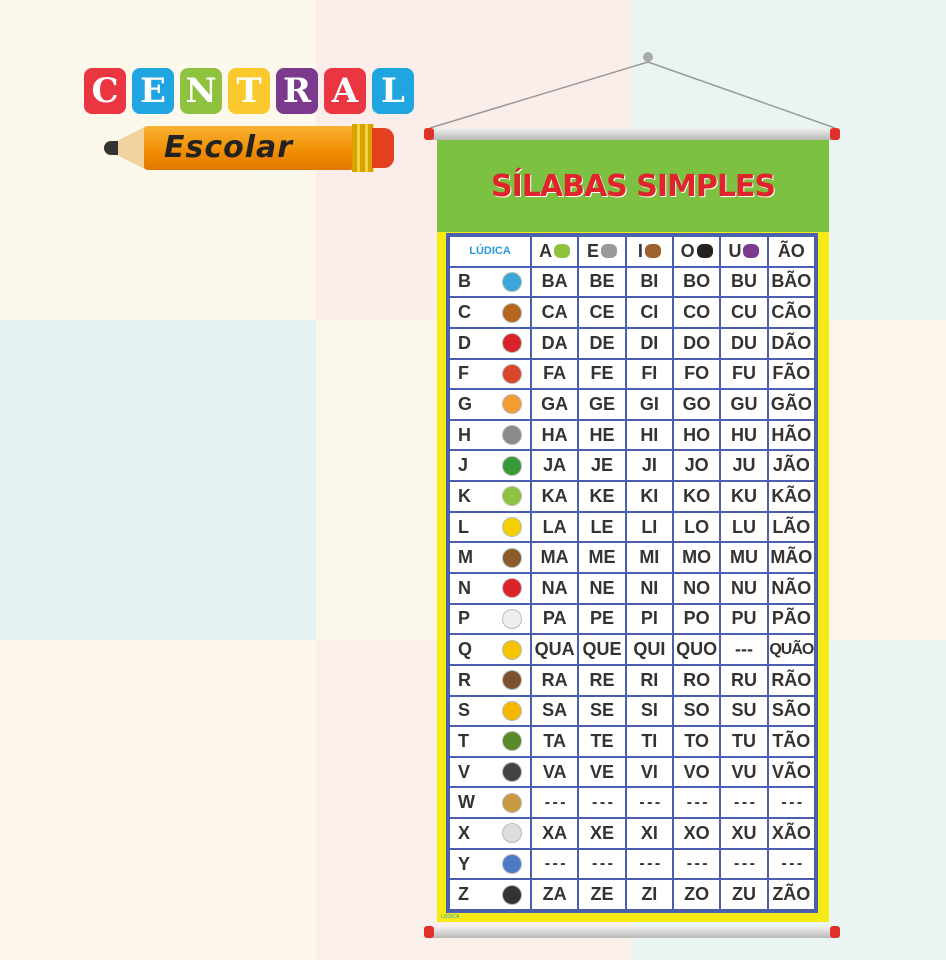 The image size is (946, 960). What do you see at coordinates (490, 312) in the screenshot?
I see `letter-cell: C` at bounding box center [490, 312].